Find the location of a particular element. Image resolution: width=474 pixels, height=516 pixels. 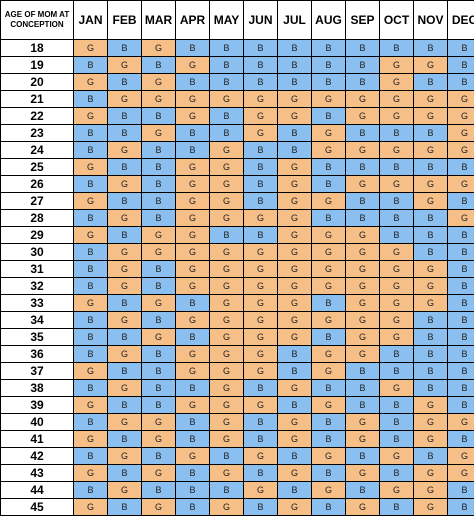

month-header: MAY is located at coordinates (227, 20).